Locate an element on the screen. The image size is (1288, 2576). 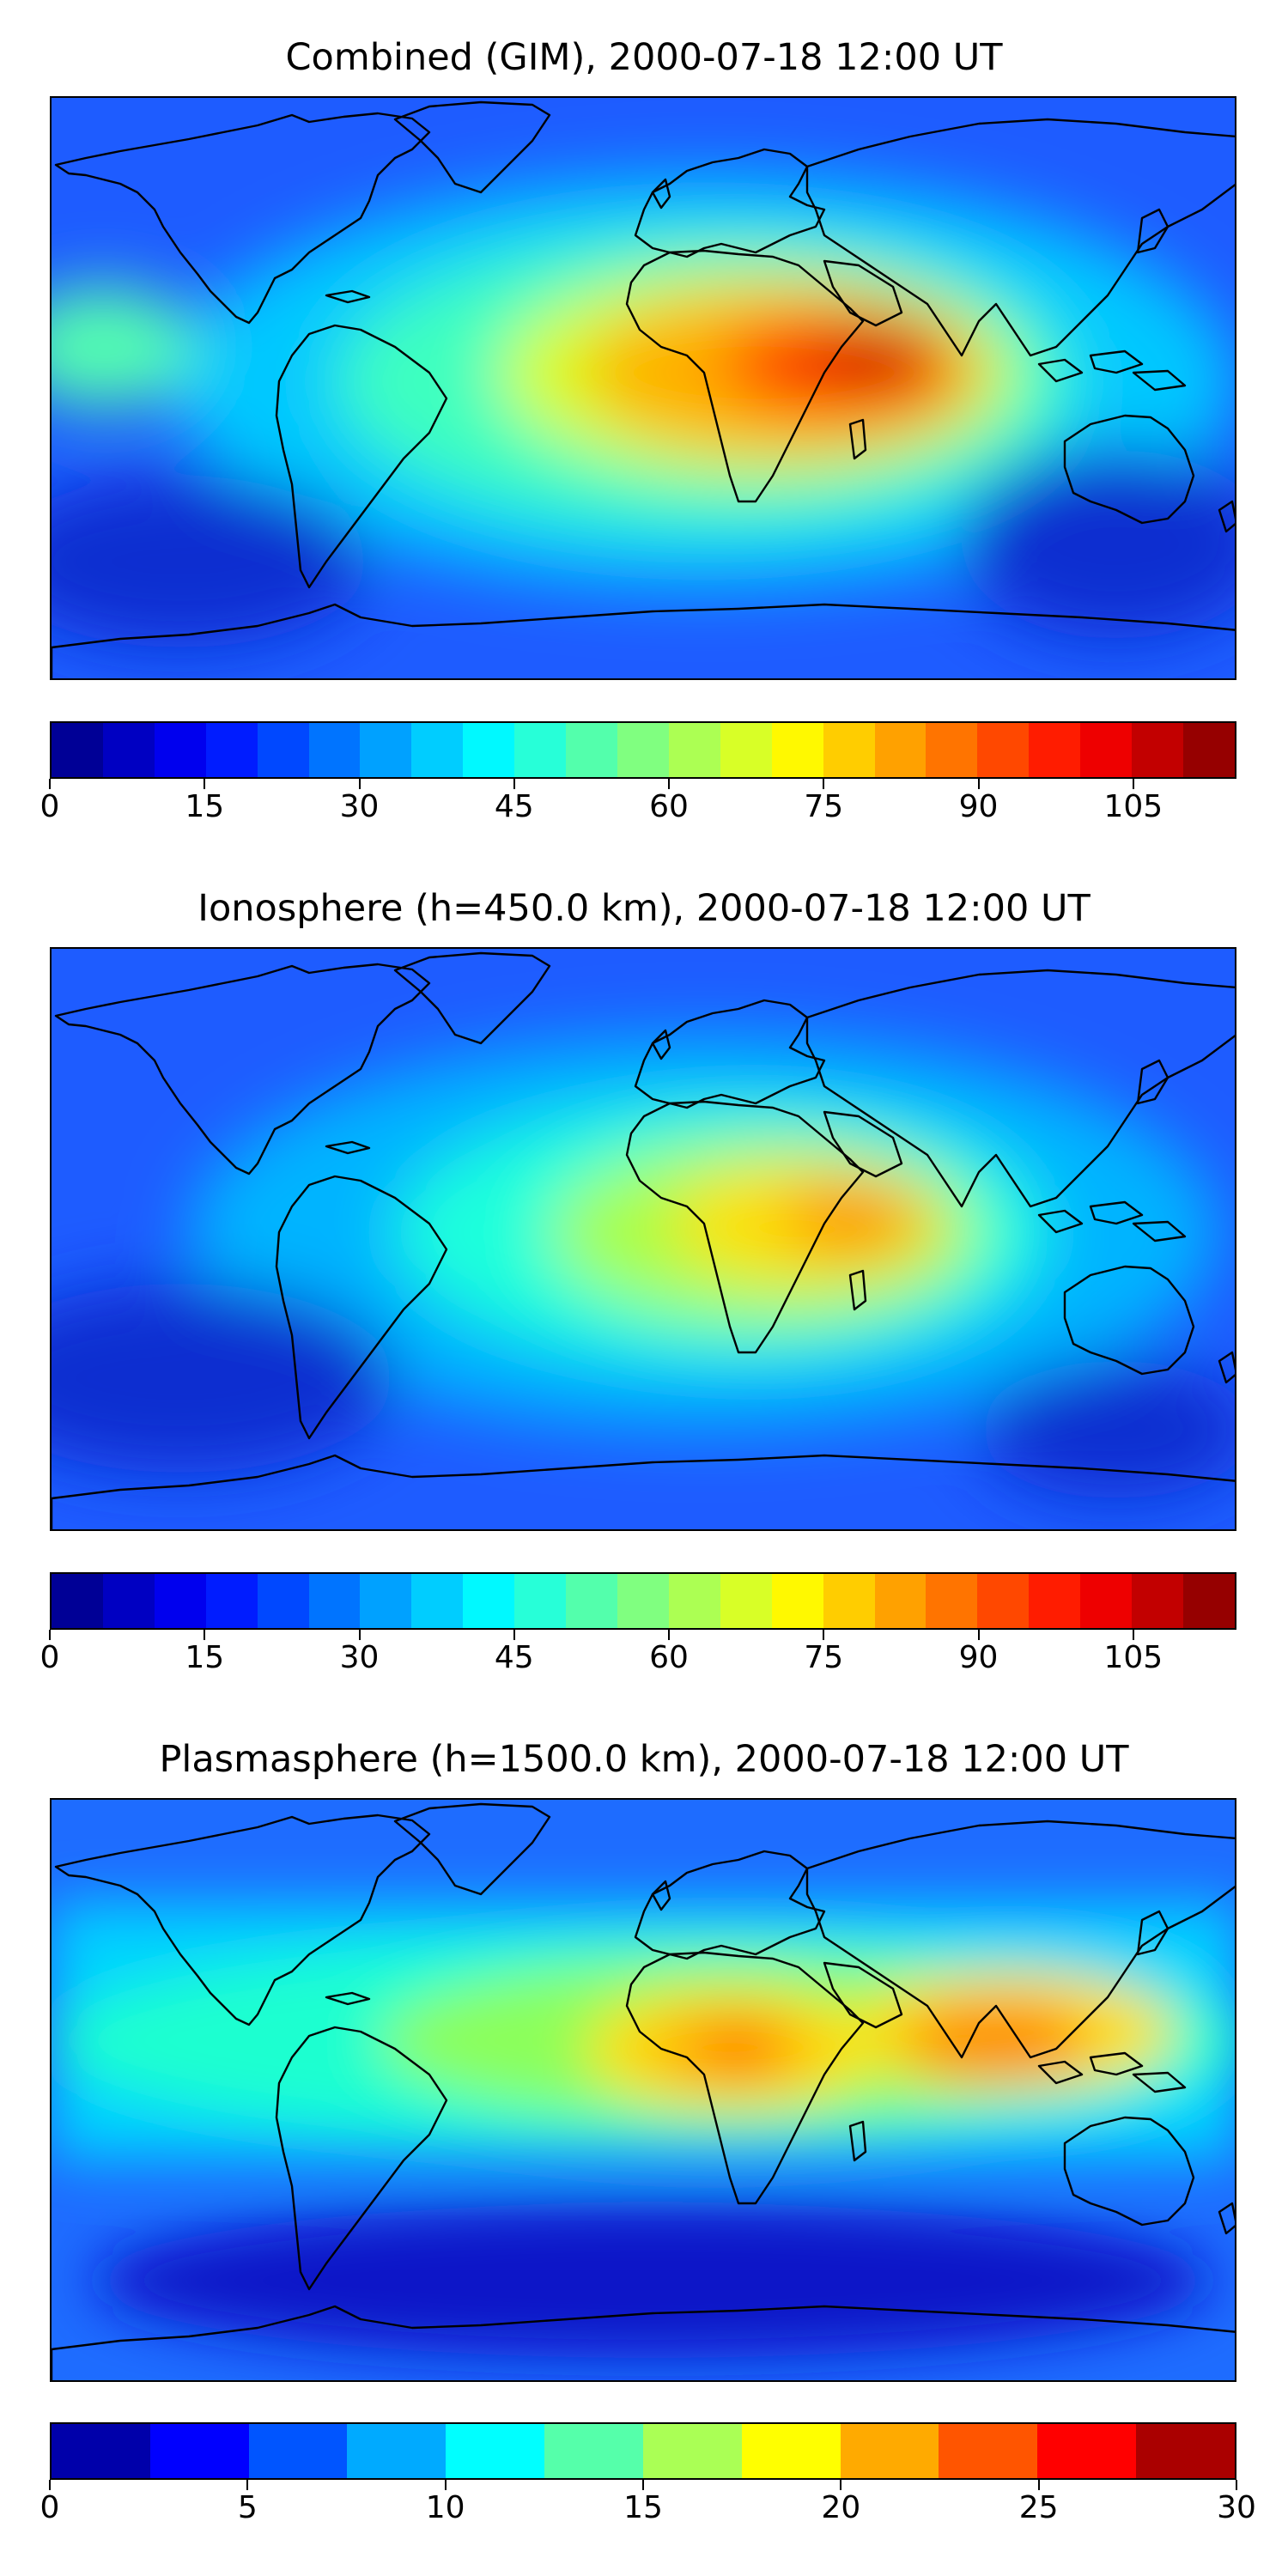
colorbar-tick-label: 5 is located at coordinates (248, 2507).